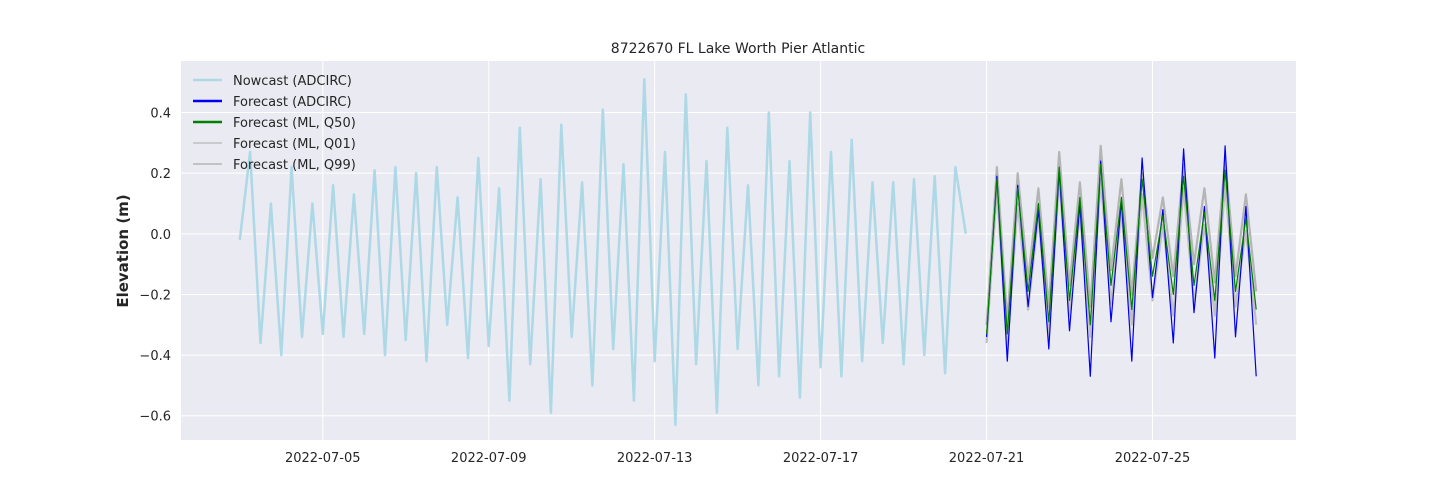 Image resolution: width=1440 pixels, height=504 pixels. I want to click on y-axis-label: Elevation (m), so click(123, 250).